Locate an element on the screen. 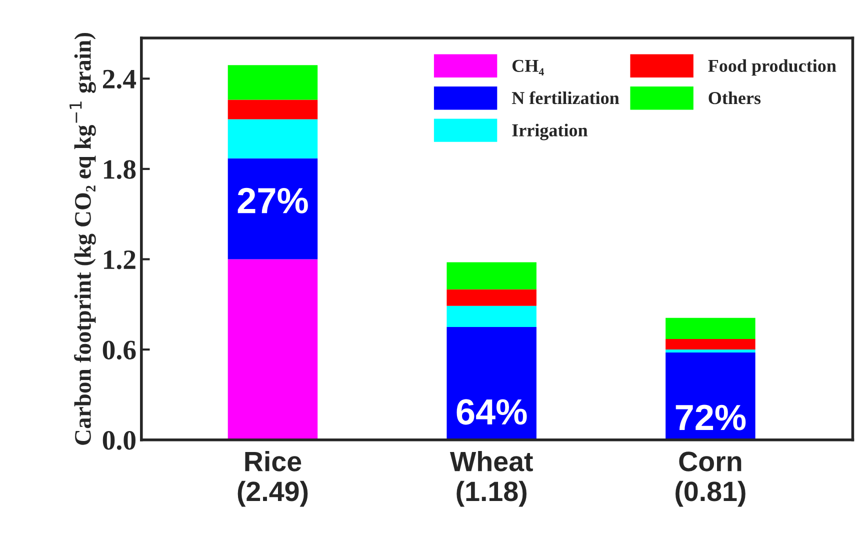 The width and height of the screenshot is (857, 543). y-tick-label: 0.6 is located at coordinates (119, 350).